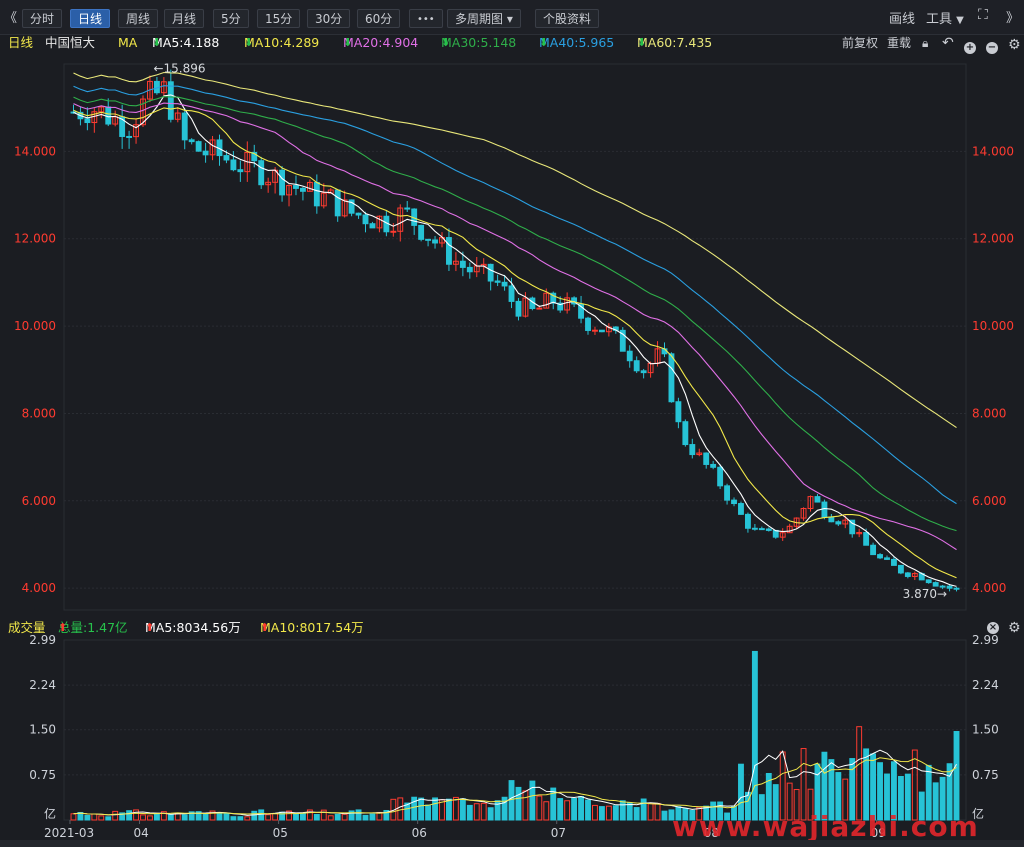  What do you see at coordinates (39, 588) in the screenshot?
I see `y-tick-label-left: 4.000` at bounding box center [39, 588].